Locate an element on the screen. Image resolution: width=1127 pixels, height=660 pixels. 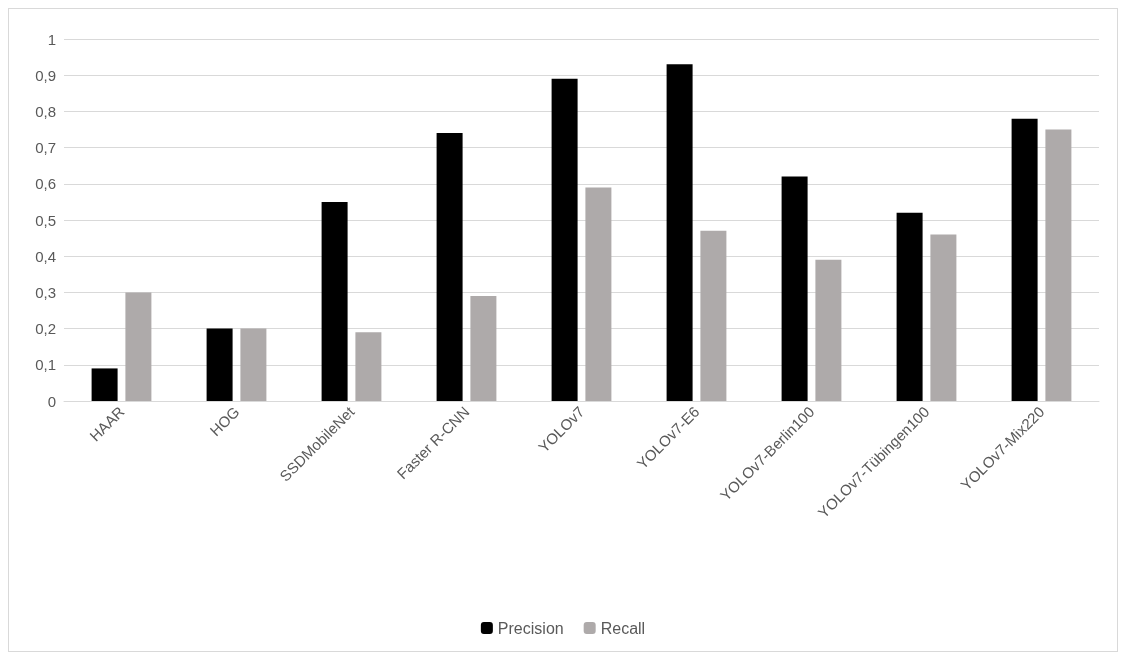
y-tick-label: 0,1 is located at coordinates (45, 365).